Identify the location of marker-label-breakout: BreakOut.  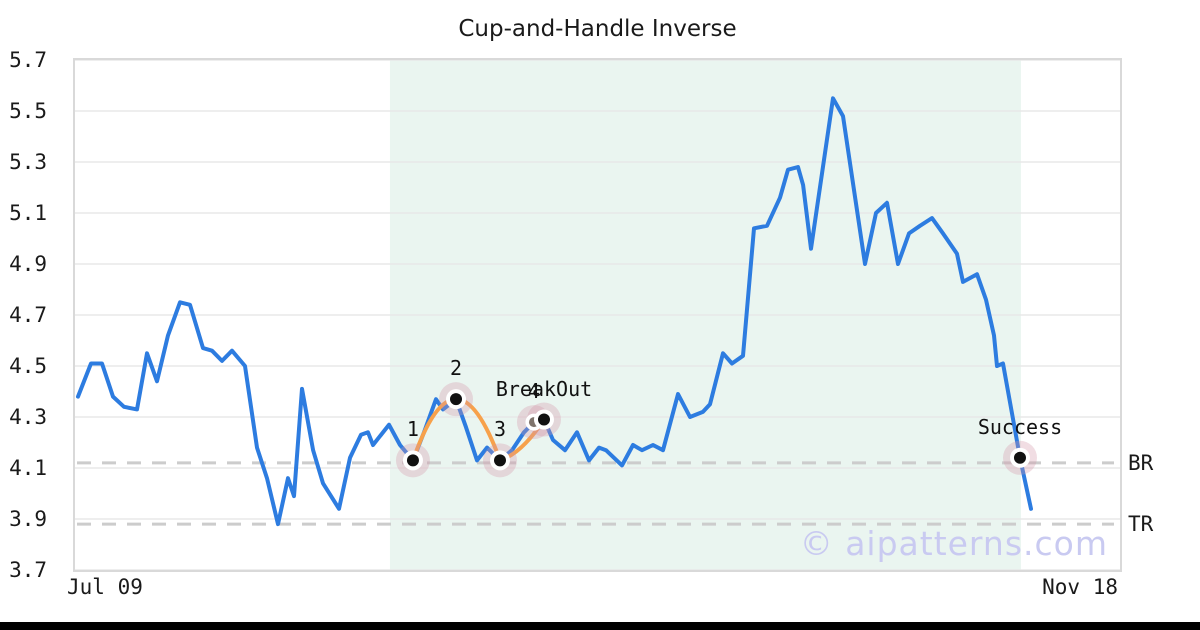
(544, 388).